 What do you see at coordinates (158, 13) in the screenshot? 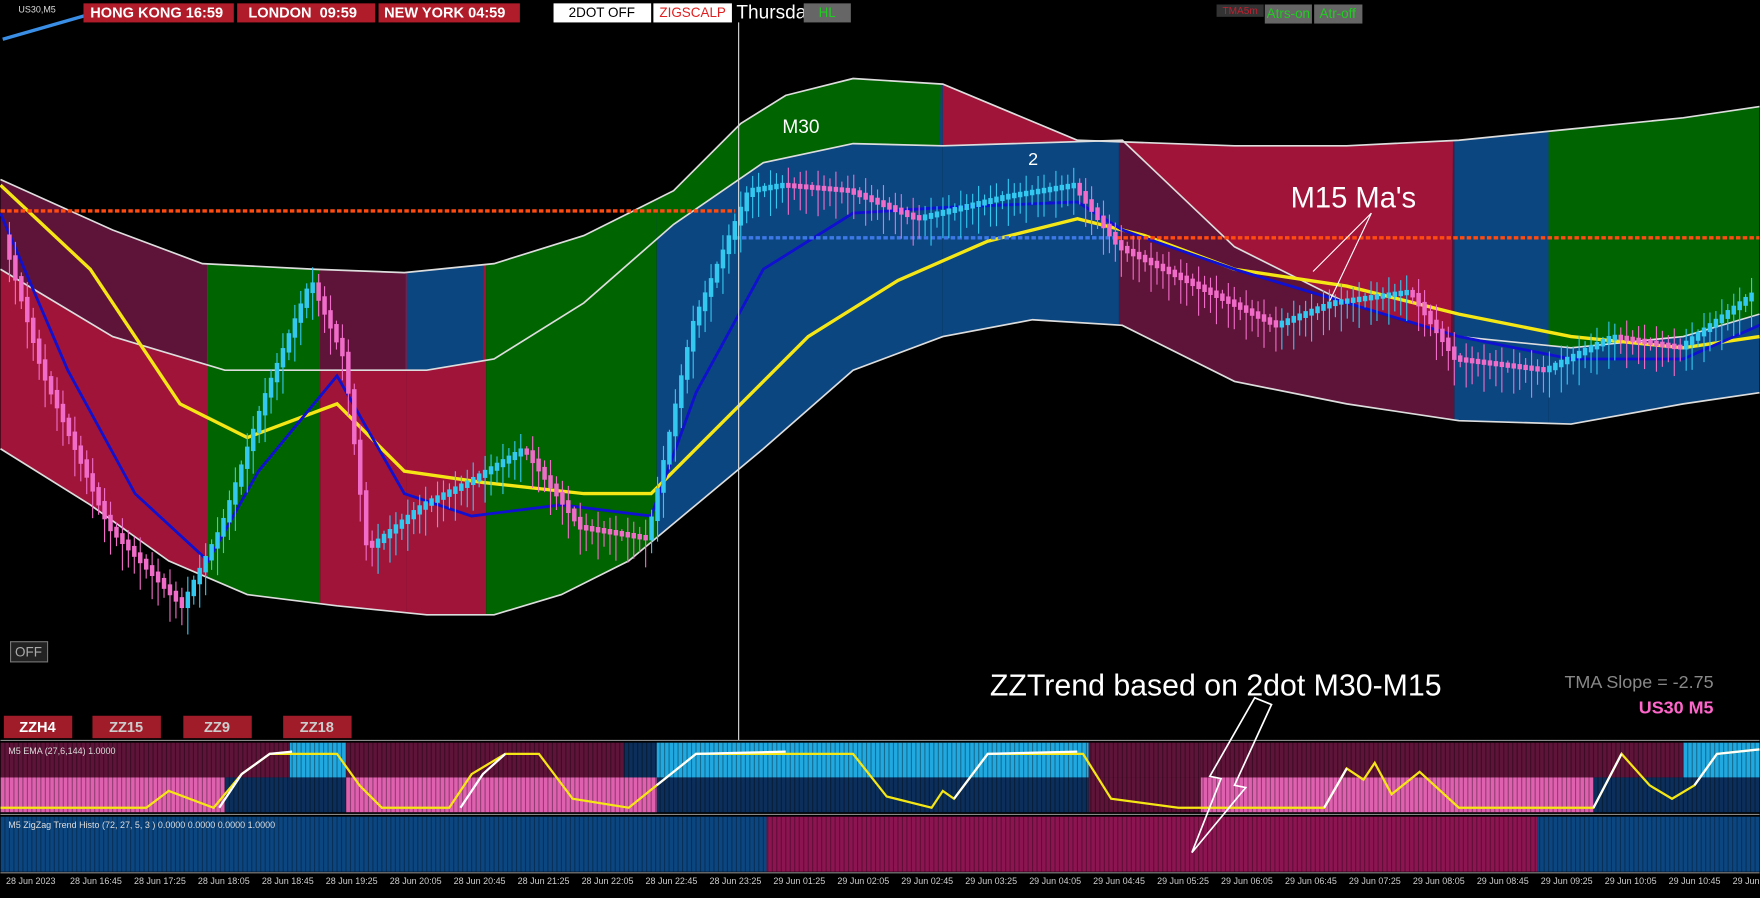
I see `clock-box` at bounding box center [158, 13].